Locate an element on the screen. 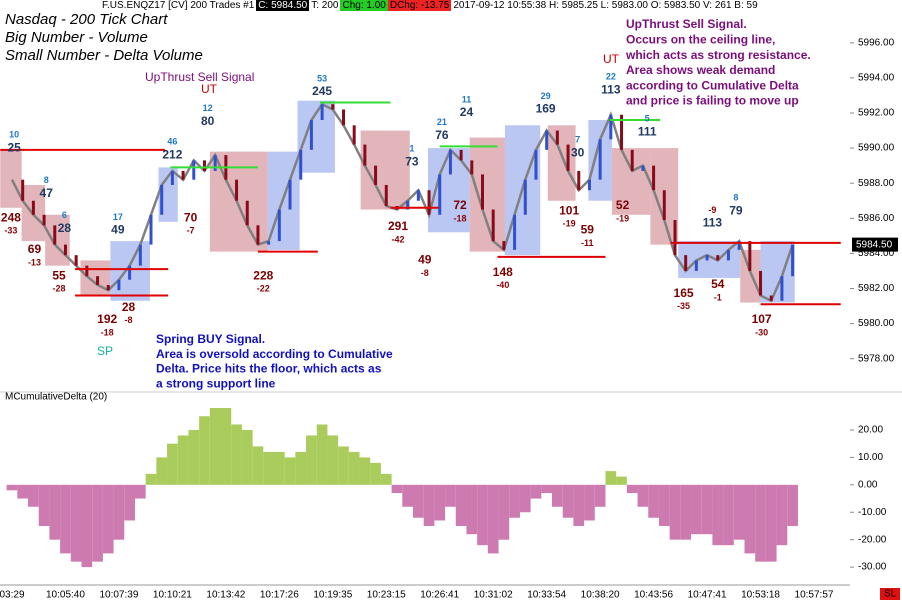  delta-label: 21 is located at coordinates (442, 122).